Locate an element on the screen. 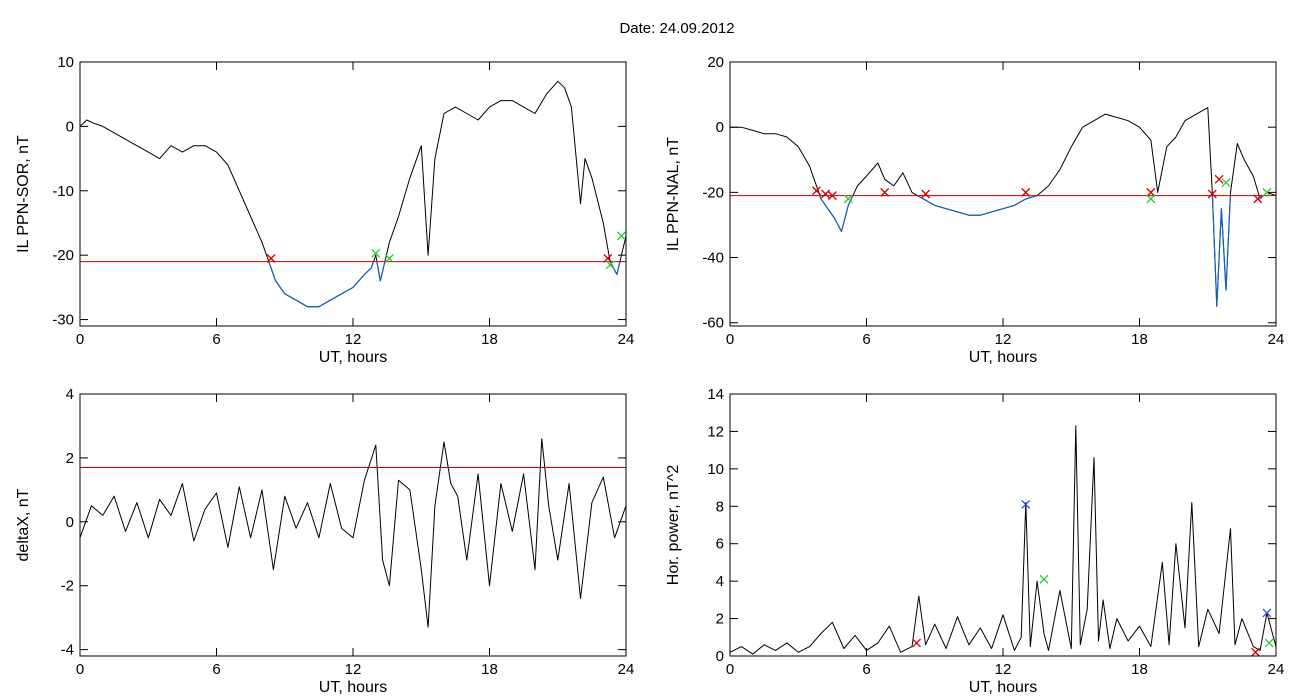 The height and width of the screenshot is (700, 1300). y-tick-label: -40 is located at coordinates (713, 258).